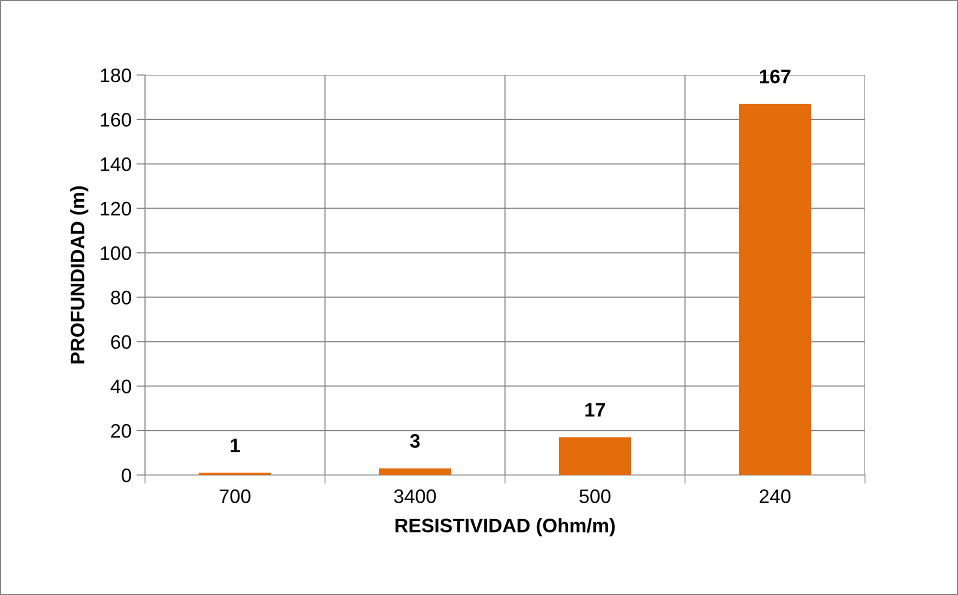 Image resolution: width=958 pixels, height=595 pixels. Describe the element at coordinates (775, 77) in the screenshot. I see `data-label: 167` at that location.